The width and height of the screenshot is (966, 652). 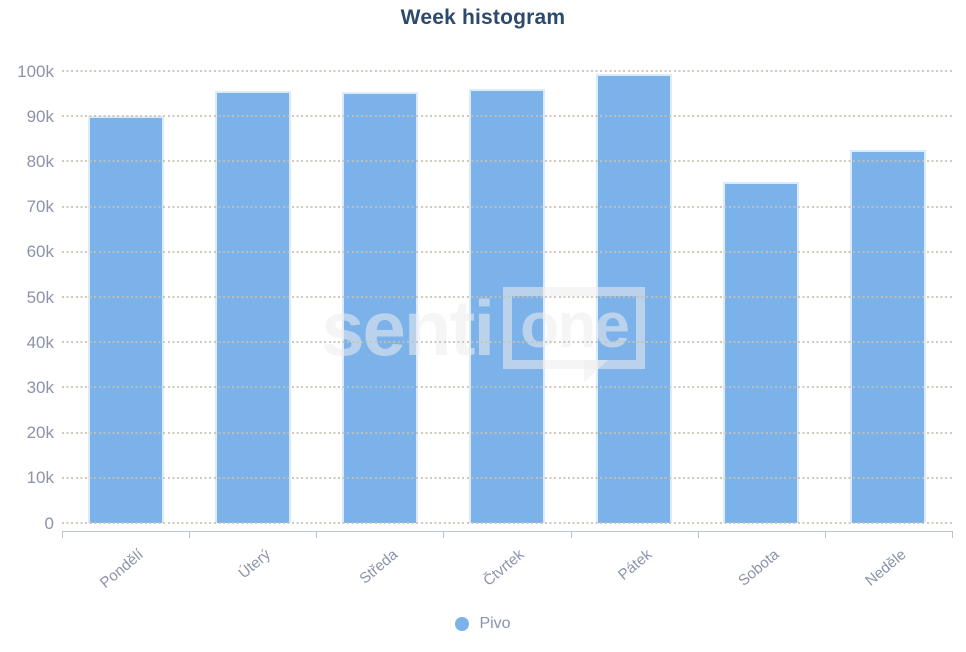 What do you see at coordinates (507, 161) in the screenshot?
I see `gridline-80k` at bounding box center [507, 161].